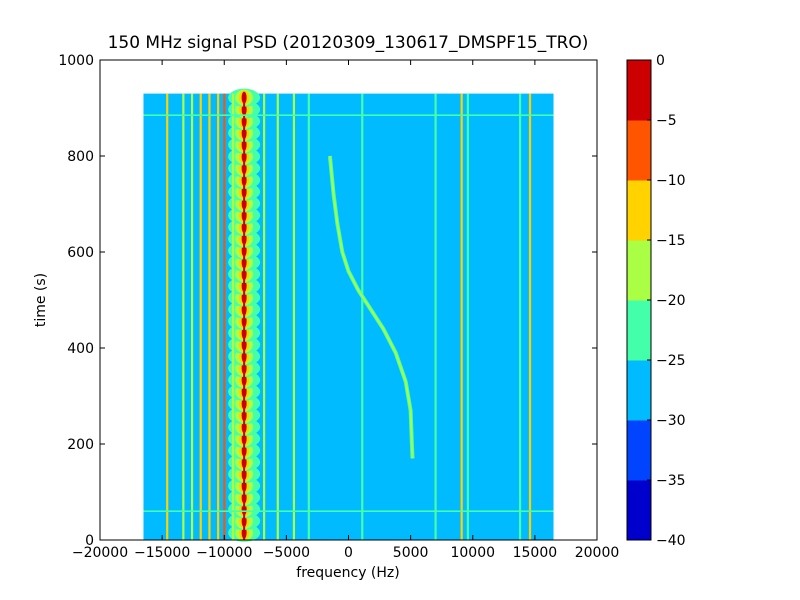  Describe the element at coordinates (671, 421) in the screenshot. I see `colorbar-tick-label: −30` at that location.